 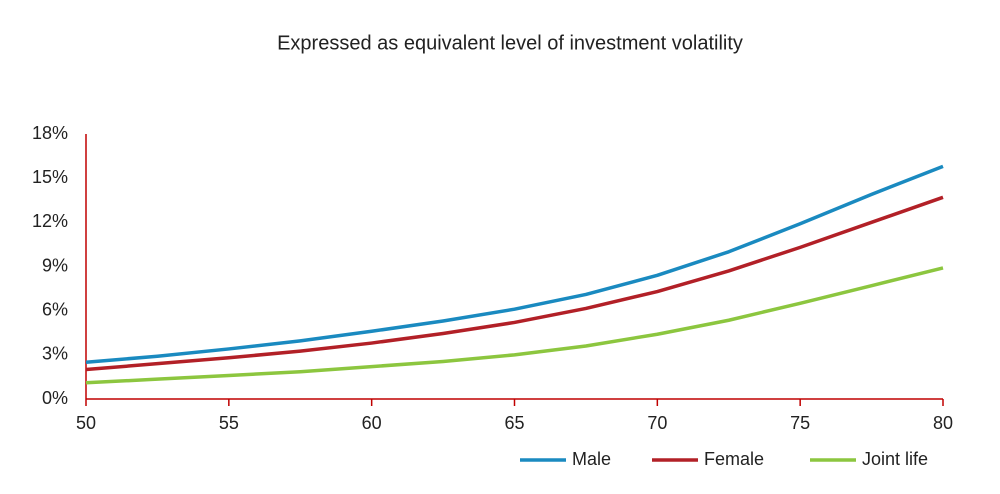 I want to click on y-tick-label: 12%, so click(x=50, y=221).